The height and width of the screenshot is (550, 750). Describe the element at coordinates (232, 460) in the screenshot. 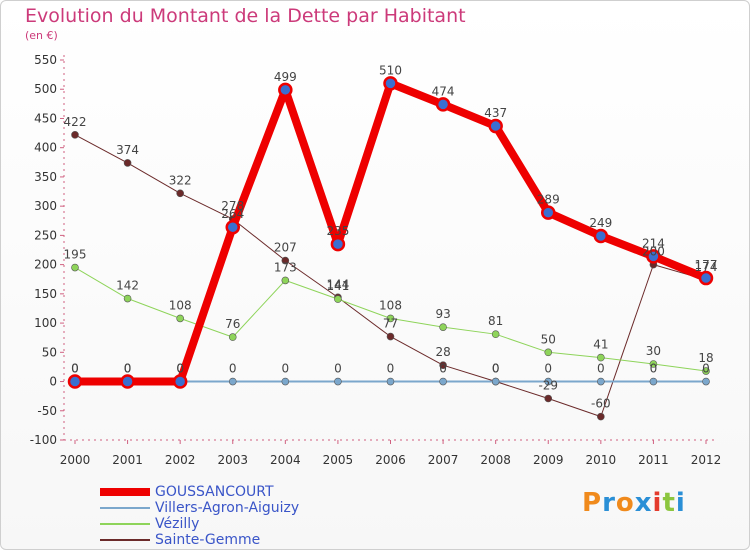

I see `x-tick-label: 2003` at that location.